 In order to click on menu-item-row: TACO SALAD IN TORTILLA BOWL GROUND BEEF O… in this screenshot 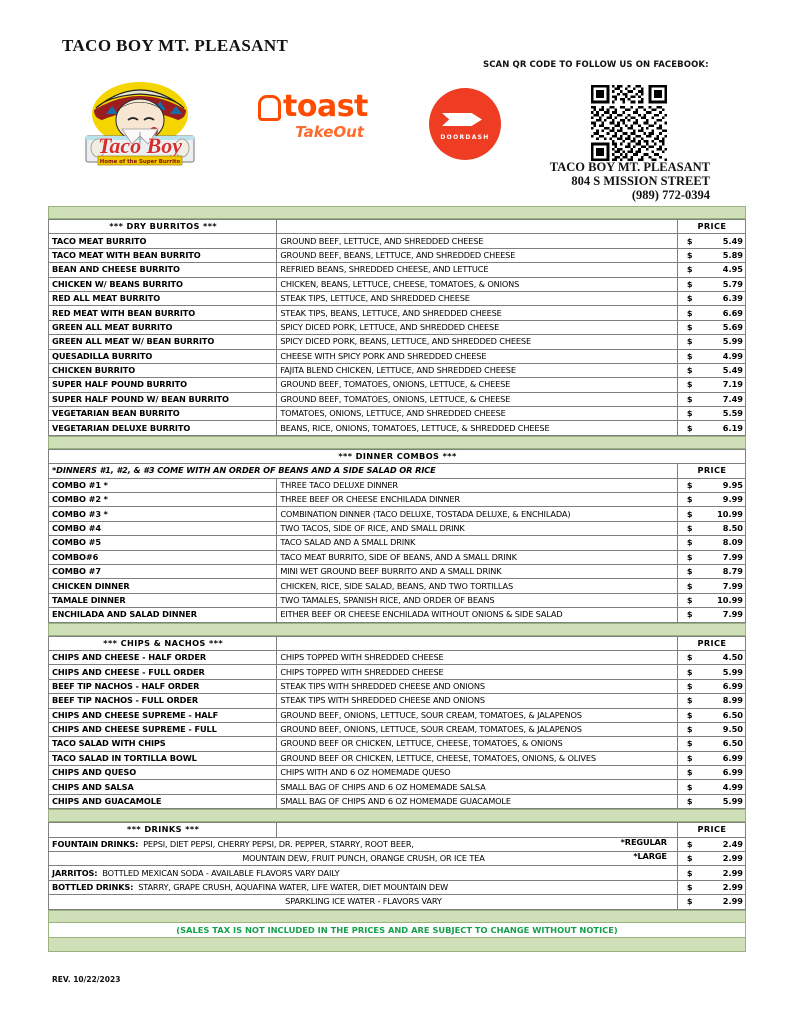, I will do `click(397, 758)`.